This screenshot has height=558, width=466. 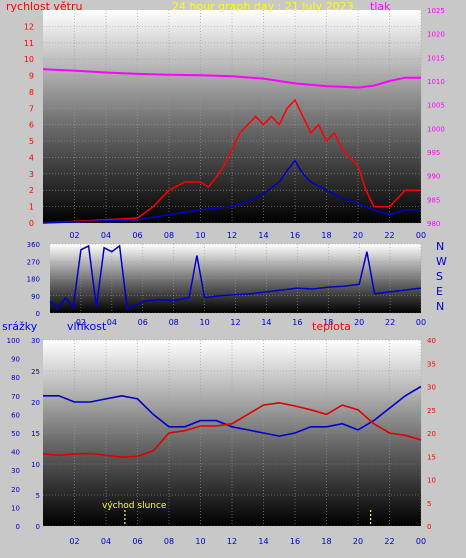 I want to click on wind-tick-label: 0, so click(x=31, y=223).